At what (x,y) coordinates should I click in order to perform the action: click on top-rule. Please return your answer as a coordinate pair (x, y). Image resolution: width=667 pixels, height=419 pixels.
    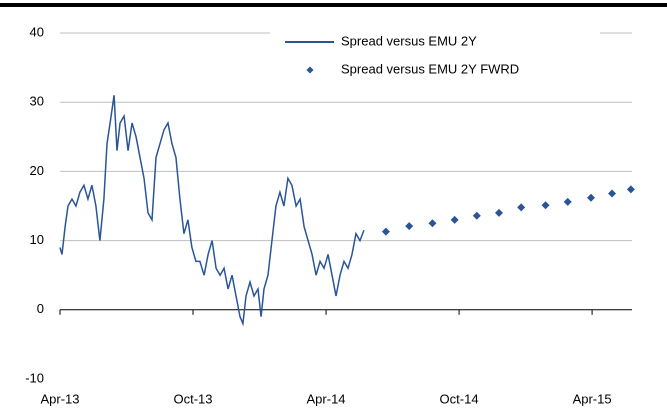
    Looking at the image, I should click on (333, 5).